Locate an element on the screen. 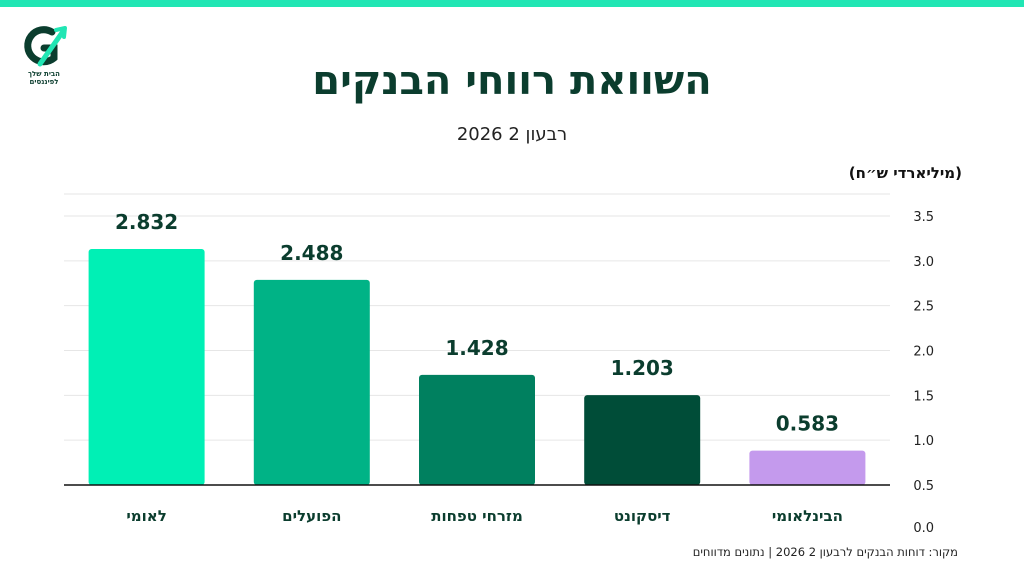 The image size is (1024, 576). chart-subtitle: רבעון 2 2026 is located at coordinates (512, 134).